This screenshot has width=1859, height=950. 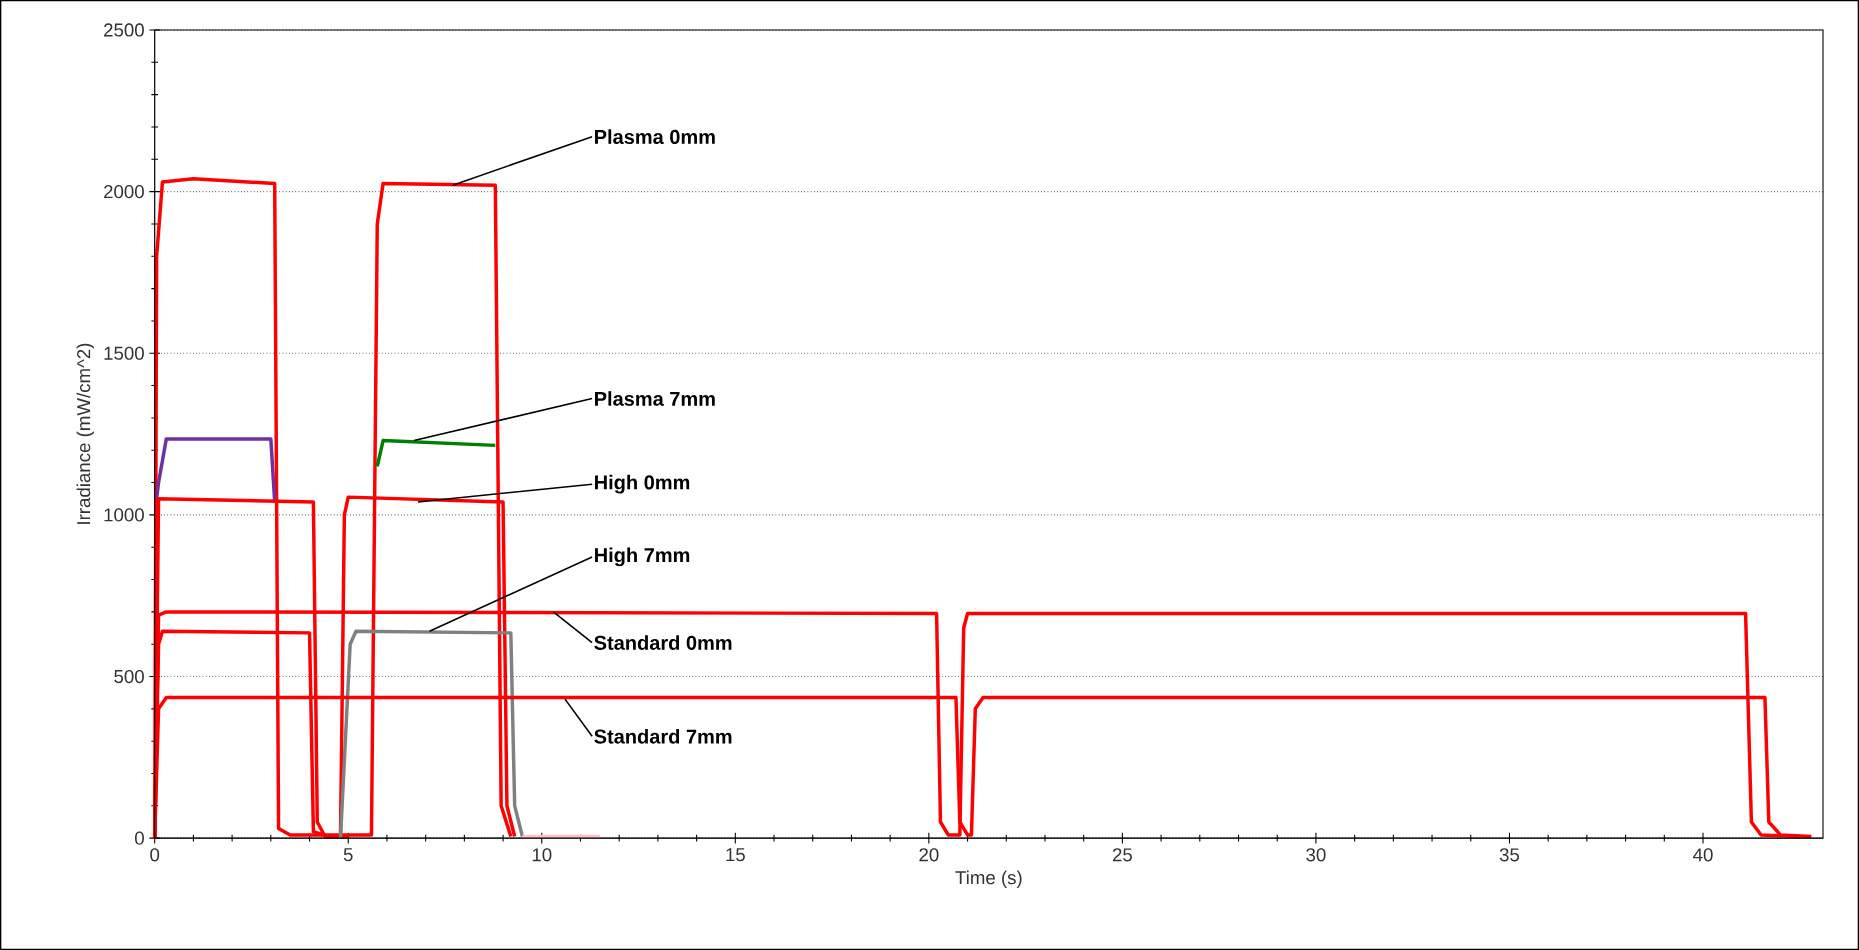 I want to click on x-tick-label: 35, so click(x=1509, y=855).